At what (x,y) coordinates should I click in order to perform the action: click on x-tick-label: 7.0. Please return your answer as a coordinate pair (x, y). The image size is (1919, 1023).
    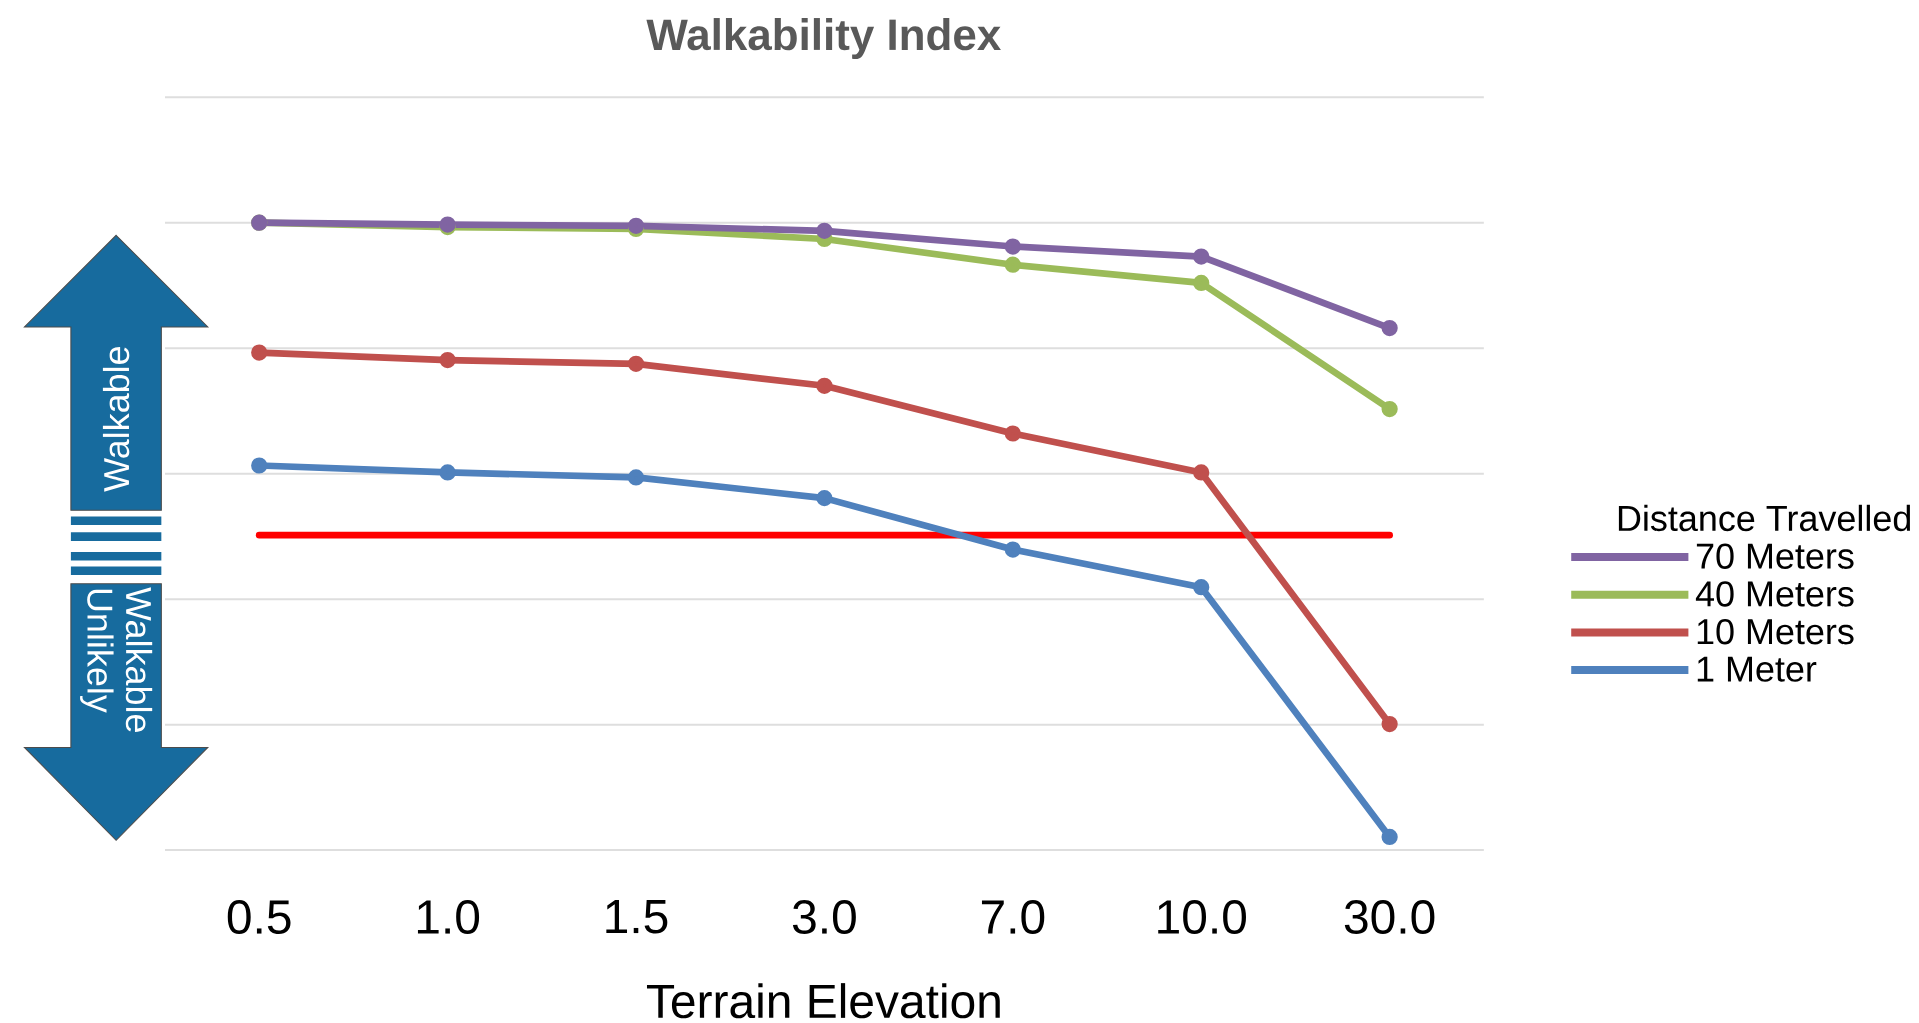
    Looking at the image, I should click on (1013, 917).